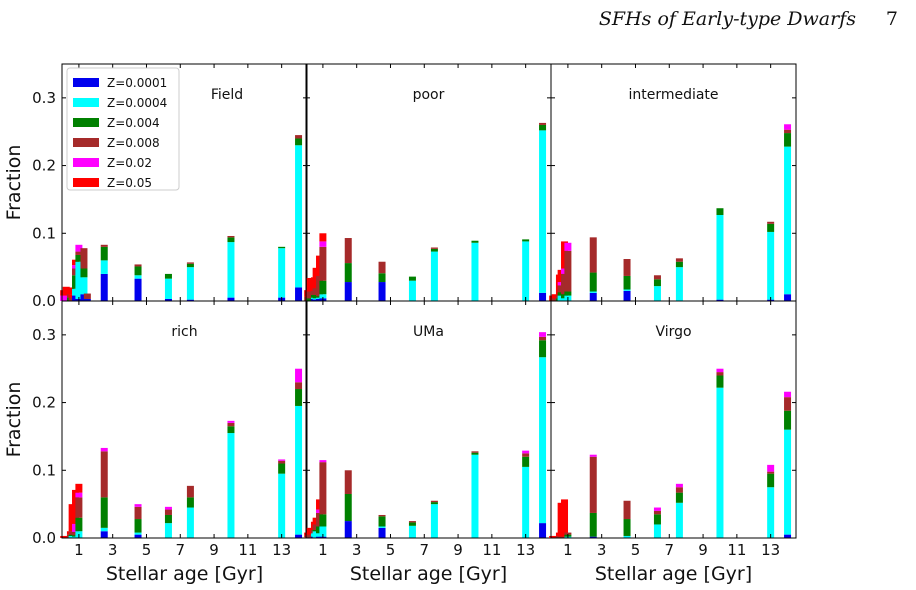  I want to click on panel-title: UMa, so click(428, 332).